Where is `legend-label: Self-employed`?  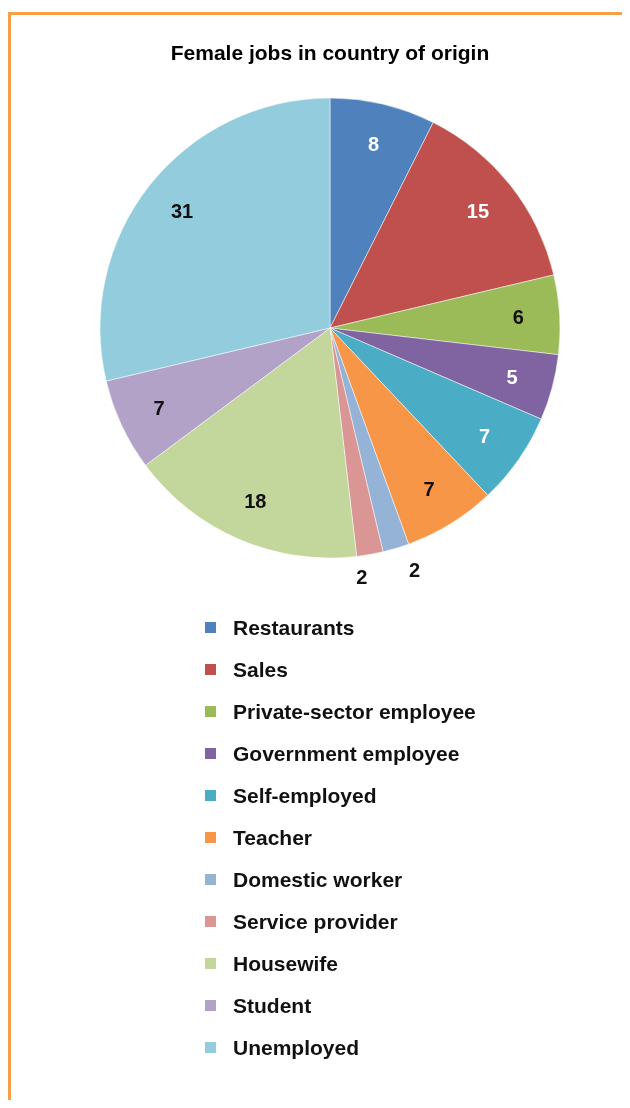 legend-label: Self-employed is located at coordinates (305, 796).